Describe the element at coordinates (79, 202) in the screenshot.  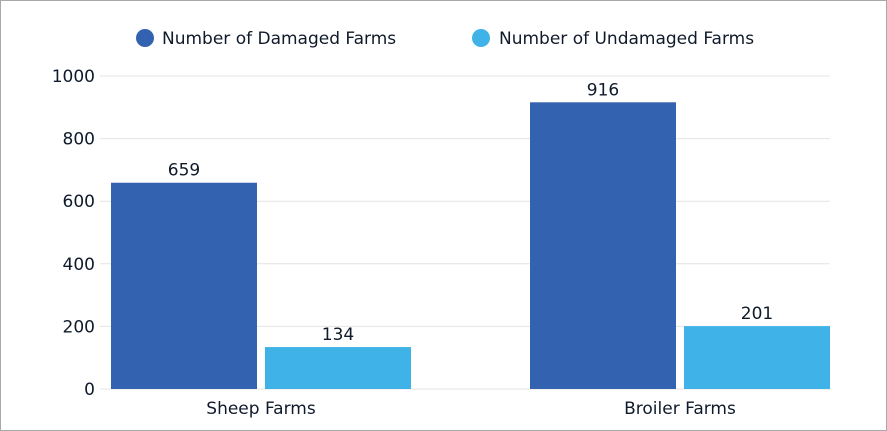
I see `y-tick-label: 600` at that location.